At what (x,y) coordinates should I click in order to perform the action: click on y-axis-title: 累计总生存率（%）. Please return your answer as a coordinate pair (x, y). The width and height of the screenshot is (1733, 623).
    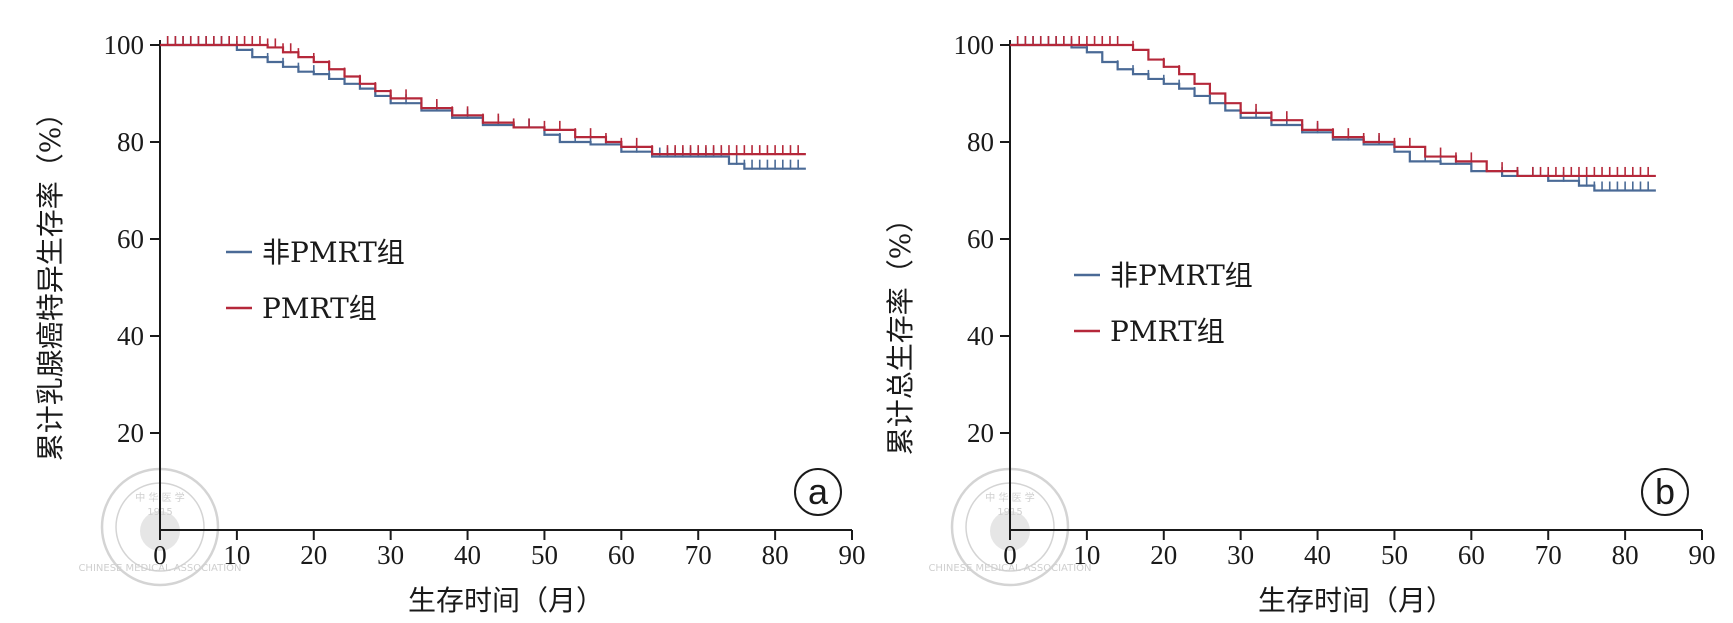
    Looking at the image, I should click on (900, 330).